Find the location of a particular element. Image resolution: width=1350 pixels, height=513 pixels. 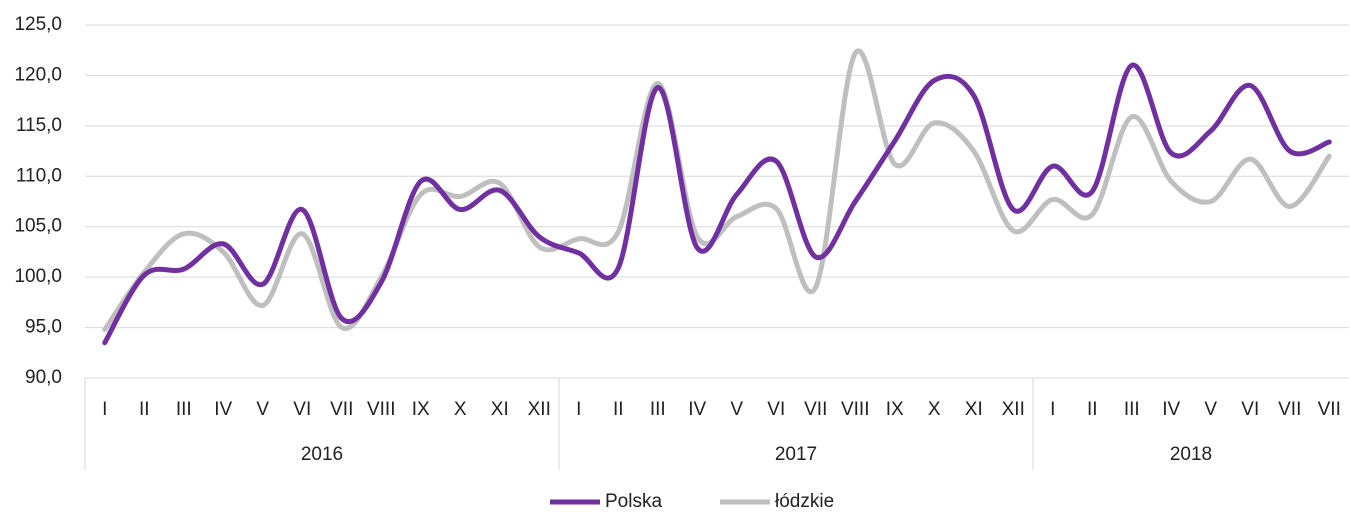

y-tick-label: 105,0 is located at coordinates (38, 226).